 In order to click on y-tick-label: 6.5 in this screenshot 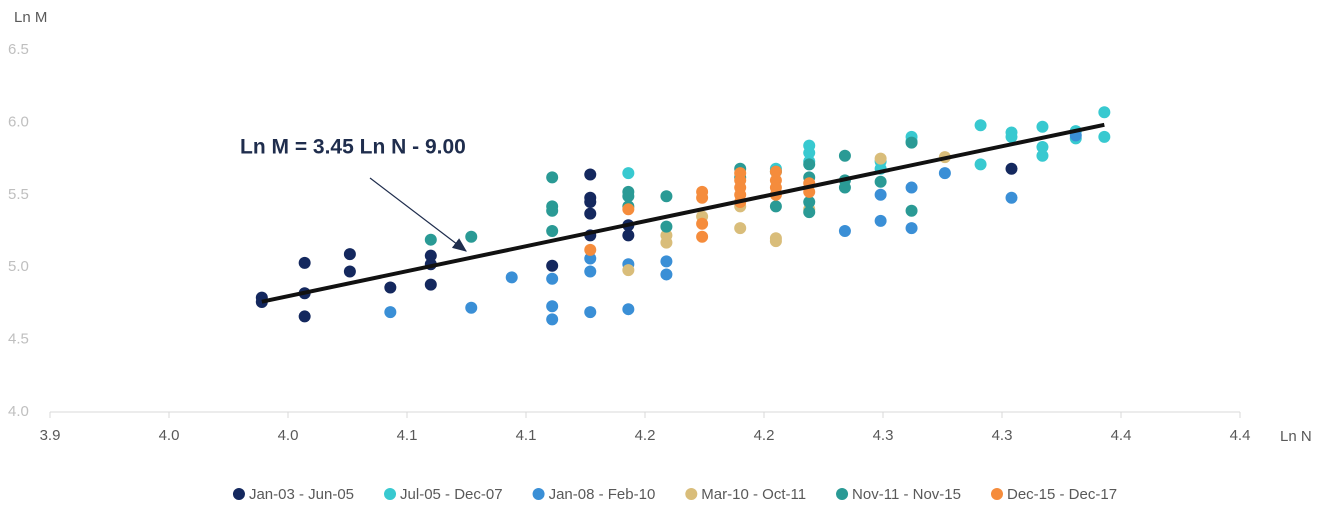, I will do `click(18, 49)`.